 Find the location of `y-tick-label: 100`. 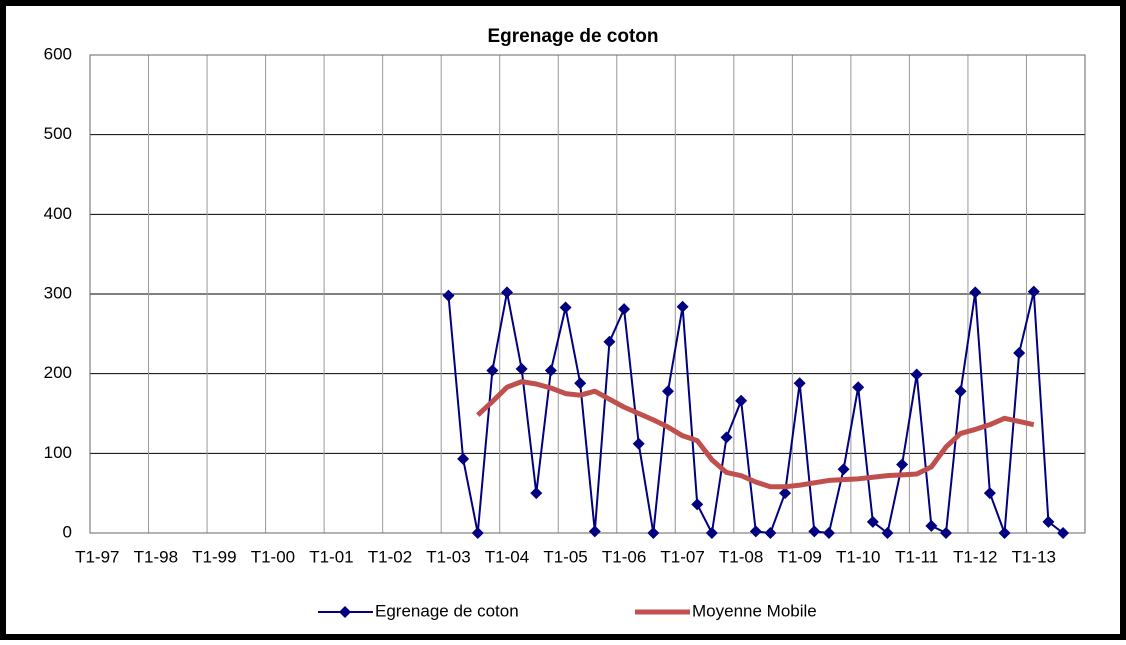

y-tick-label: 100 is located at coordinates (58, 452).